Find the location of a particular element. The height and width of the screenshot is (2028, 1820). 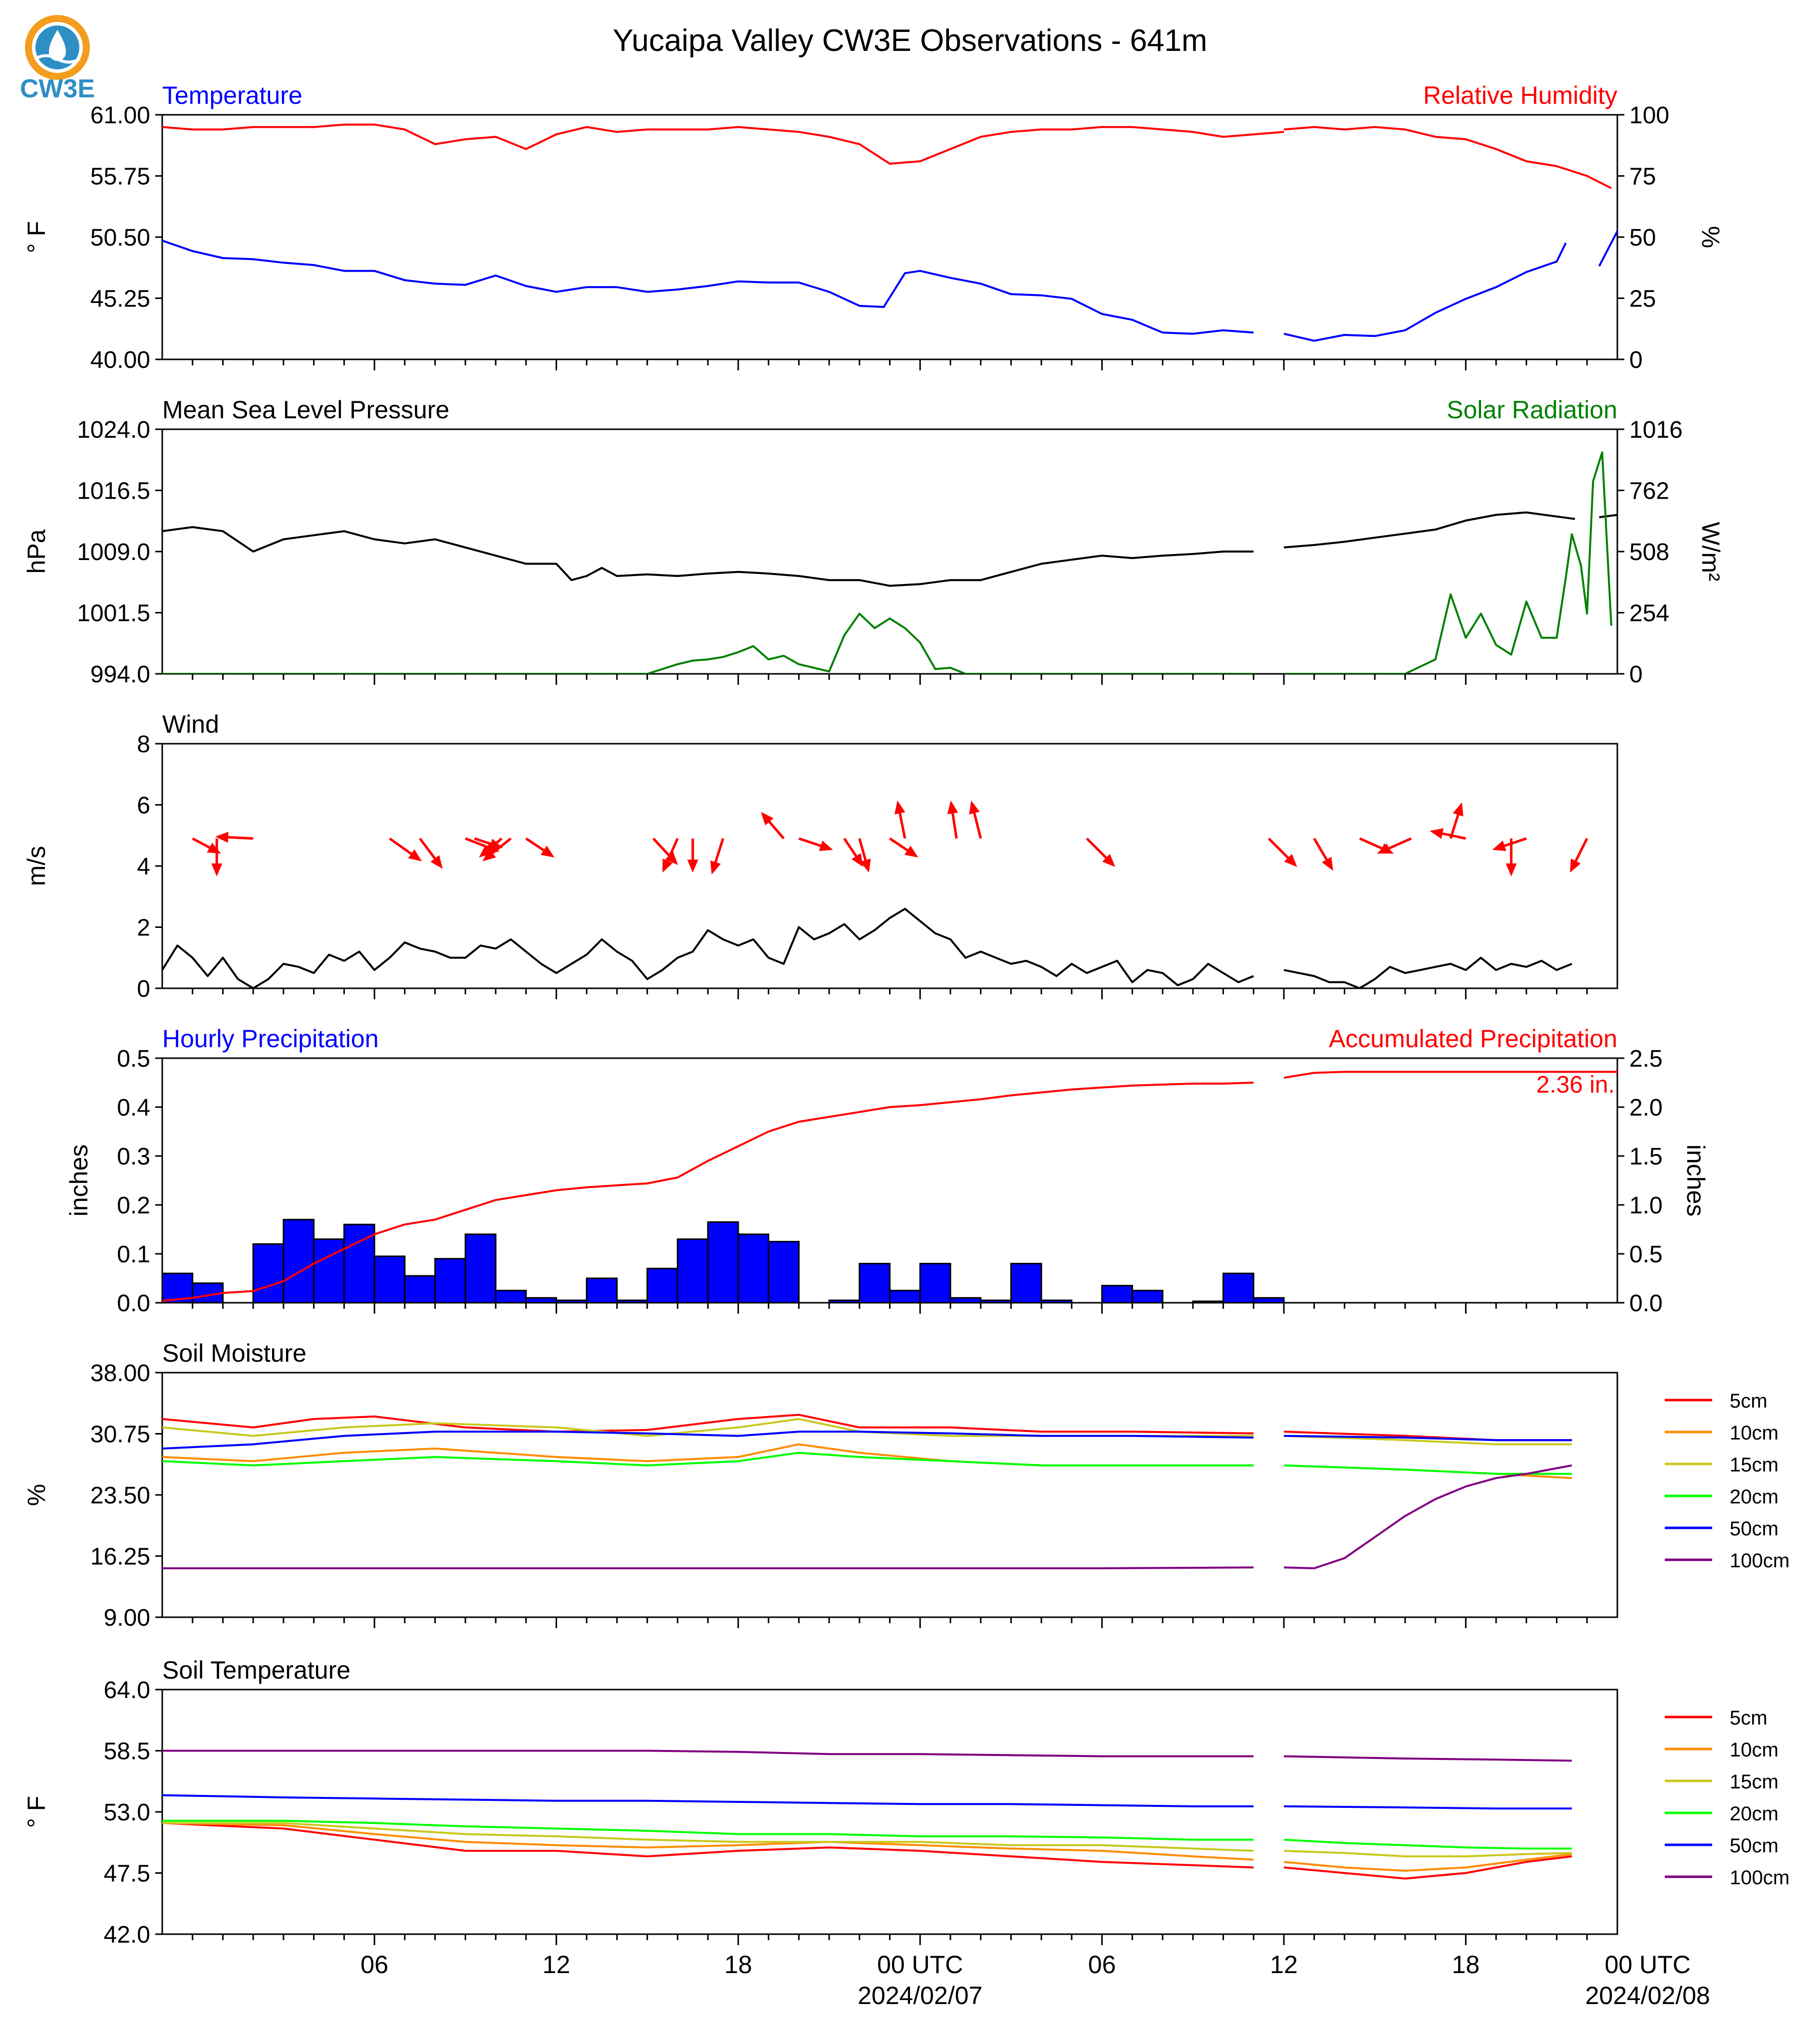

y-tick-label-left: 16.25 is located at coordinates (120, 1557).